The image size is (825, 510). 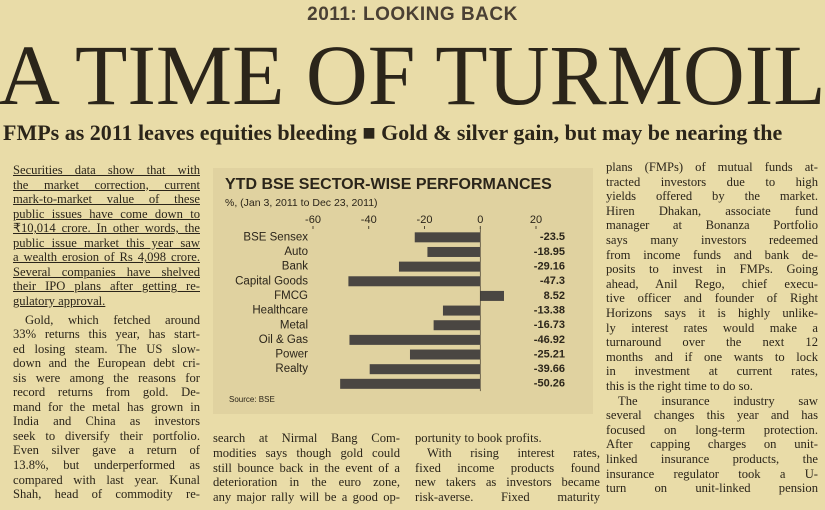 I want to click on text-line: tracted investors due to high, so click(x=712, y=181).